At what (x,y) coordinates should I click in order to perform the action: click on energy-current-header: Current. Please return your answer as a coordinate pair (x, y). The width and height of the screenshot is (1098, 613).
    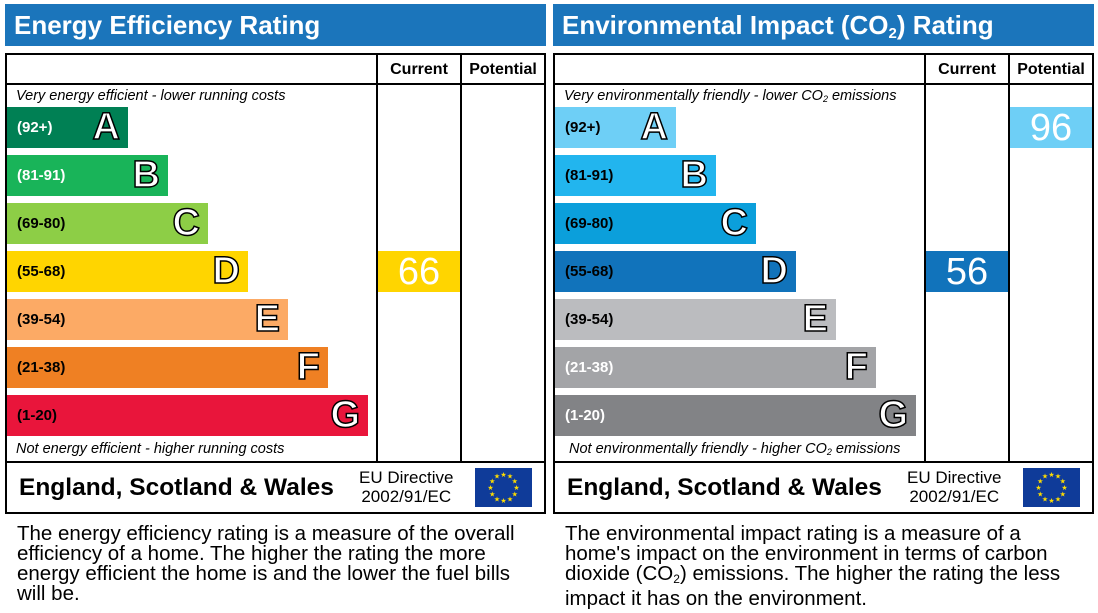
    Looking at the image, I should click on (419, 69).